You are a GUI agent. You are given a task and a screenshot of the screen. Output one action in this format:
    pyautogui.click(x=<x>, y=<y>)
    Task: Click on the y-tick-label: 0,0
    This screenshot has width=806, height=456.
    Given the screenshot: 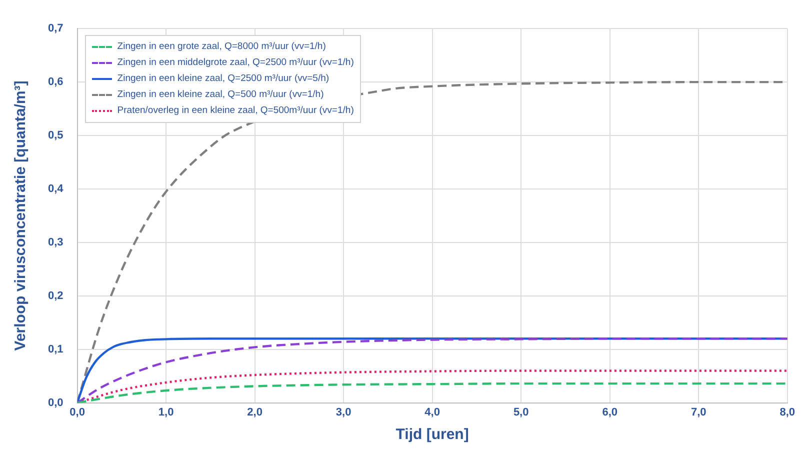 What is the action you would take?
    pyautogui.click(x=56, y=402)
    